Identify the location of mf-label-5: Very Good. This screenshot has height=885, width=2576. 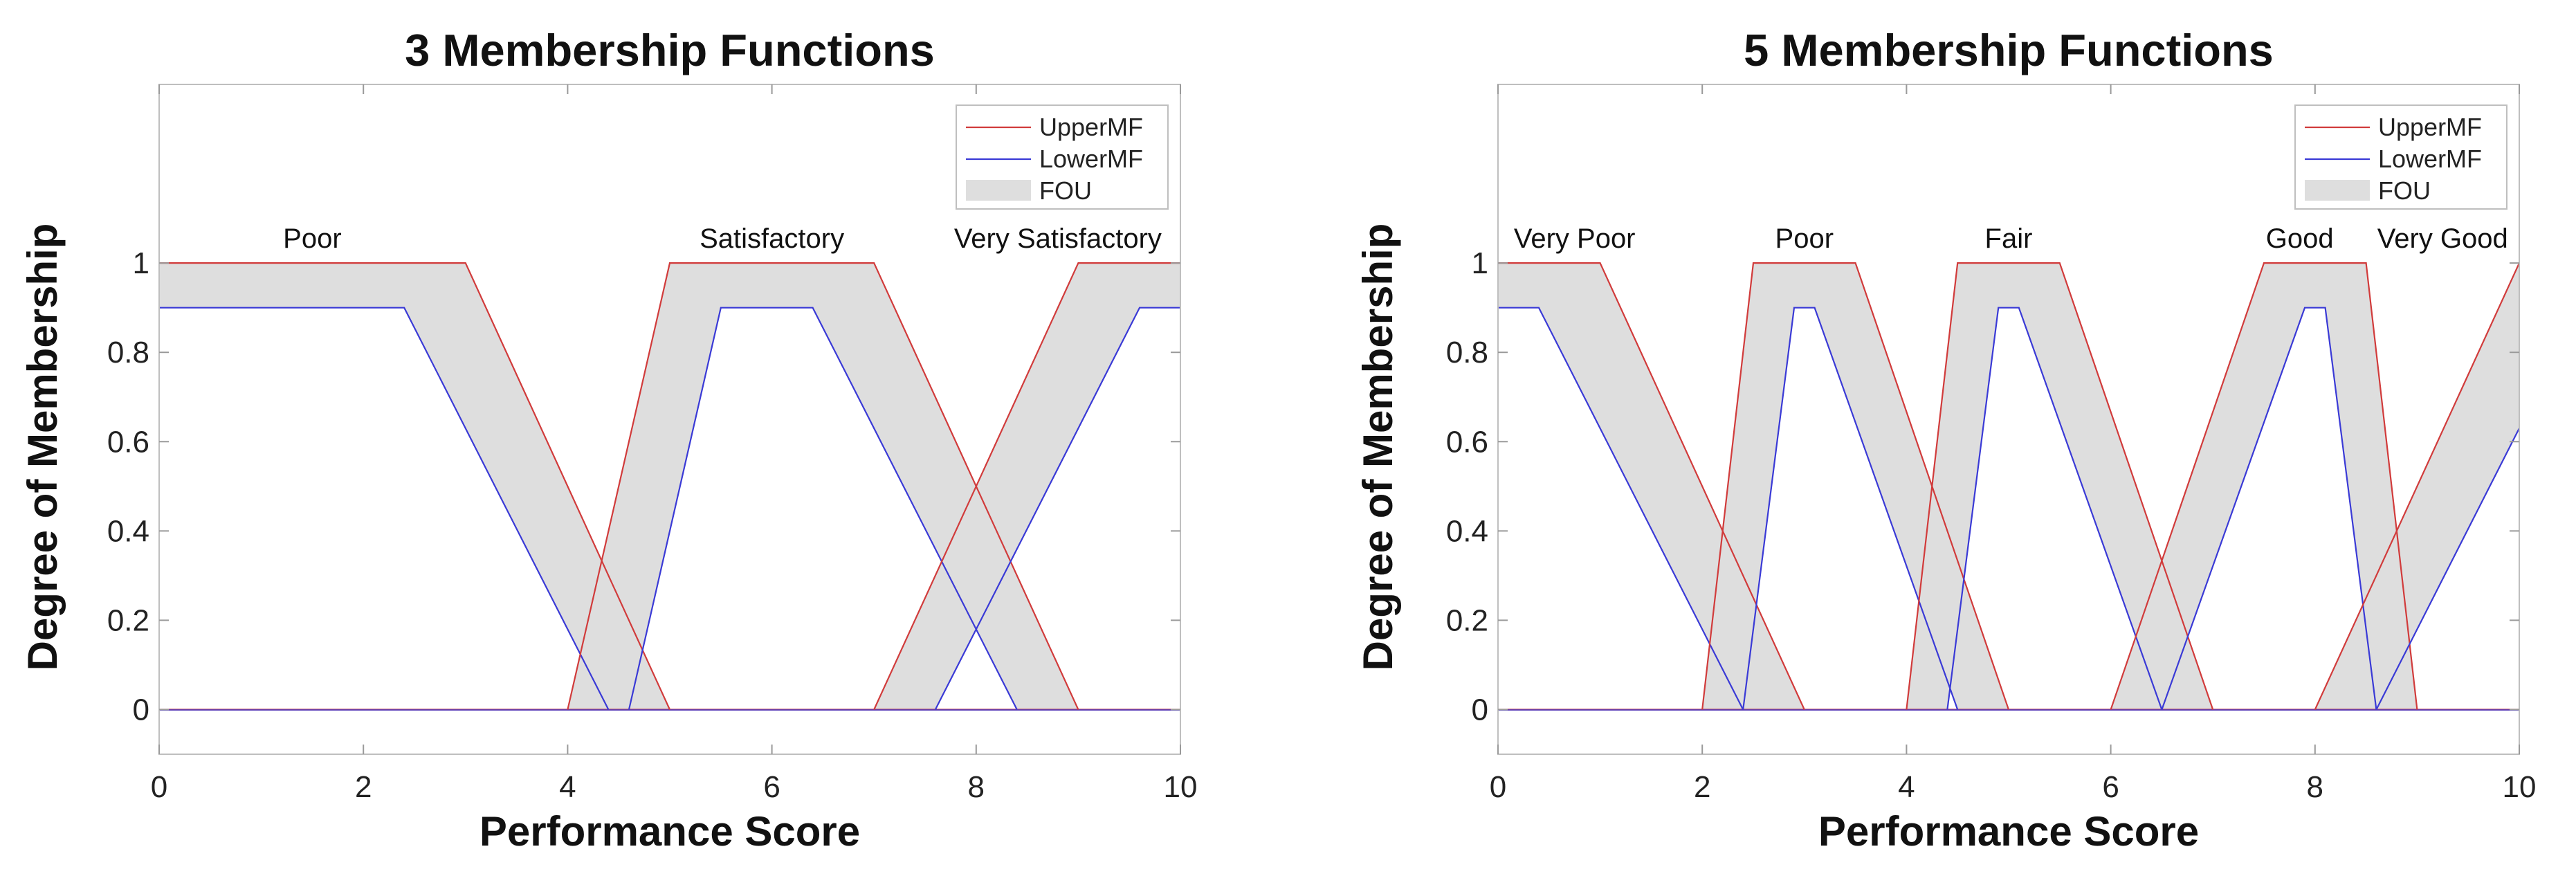
(2442, 238).